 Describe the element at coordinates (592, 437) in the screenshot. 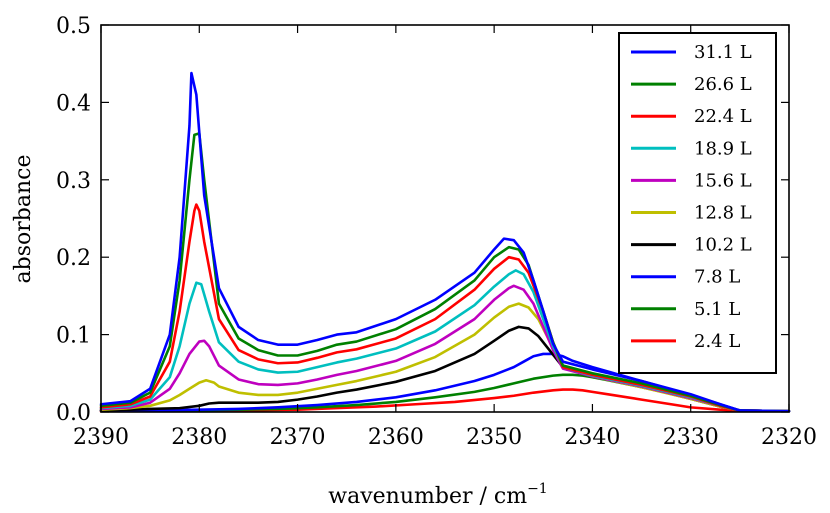

I see `x-tick-label: 2340` at that location.